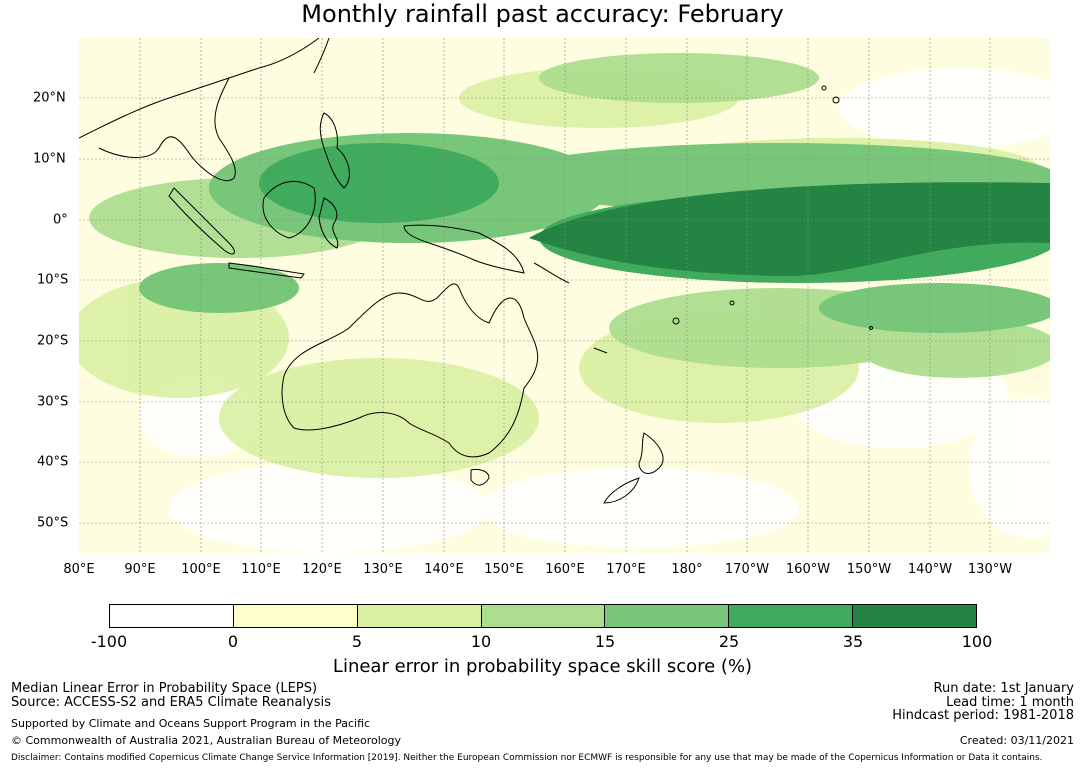 The image size is (1085, 770). Describe the element at coordinates (49, 98) in the screenshot. I see `y-tick: 20°N` at that location.